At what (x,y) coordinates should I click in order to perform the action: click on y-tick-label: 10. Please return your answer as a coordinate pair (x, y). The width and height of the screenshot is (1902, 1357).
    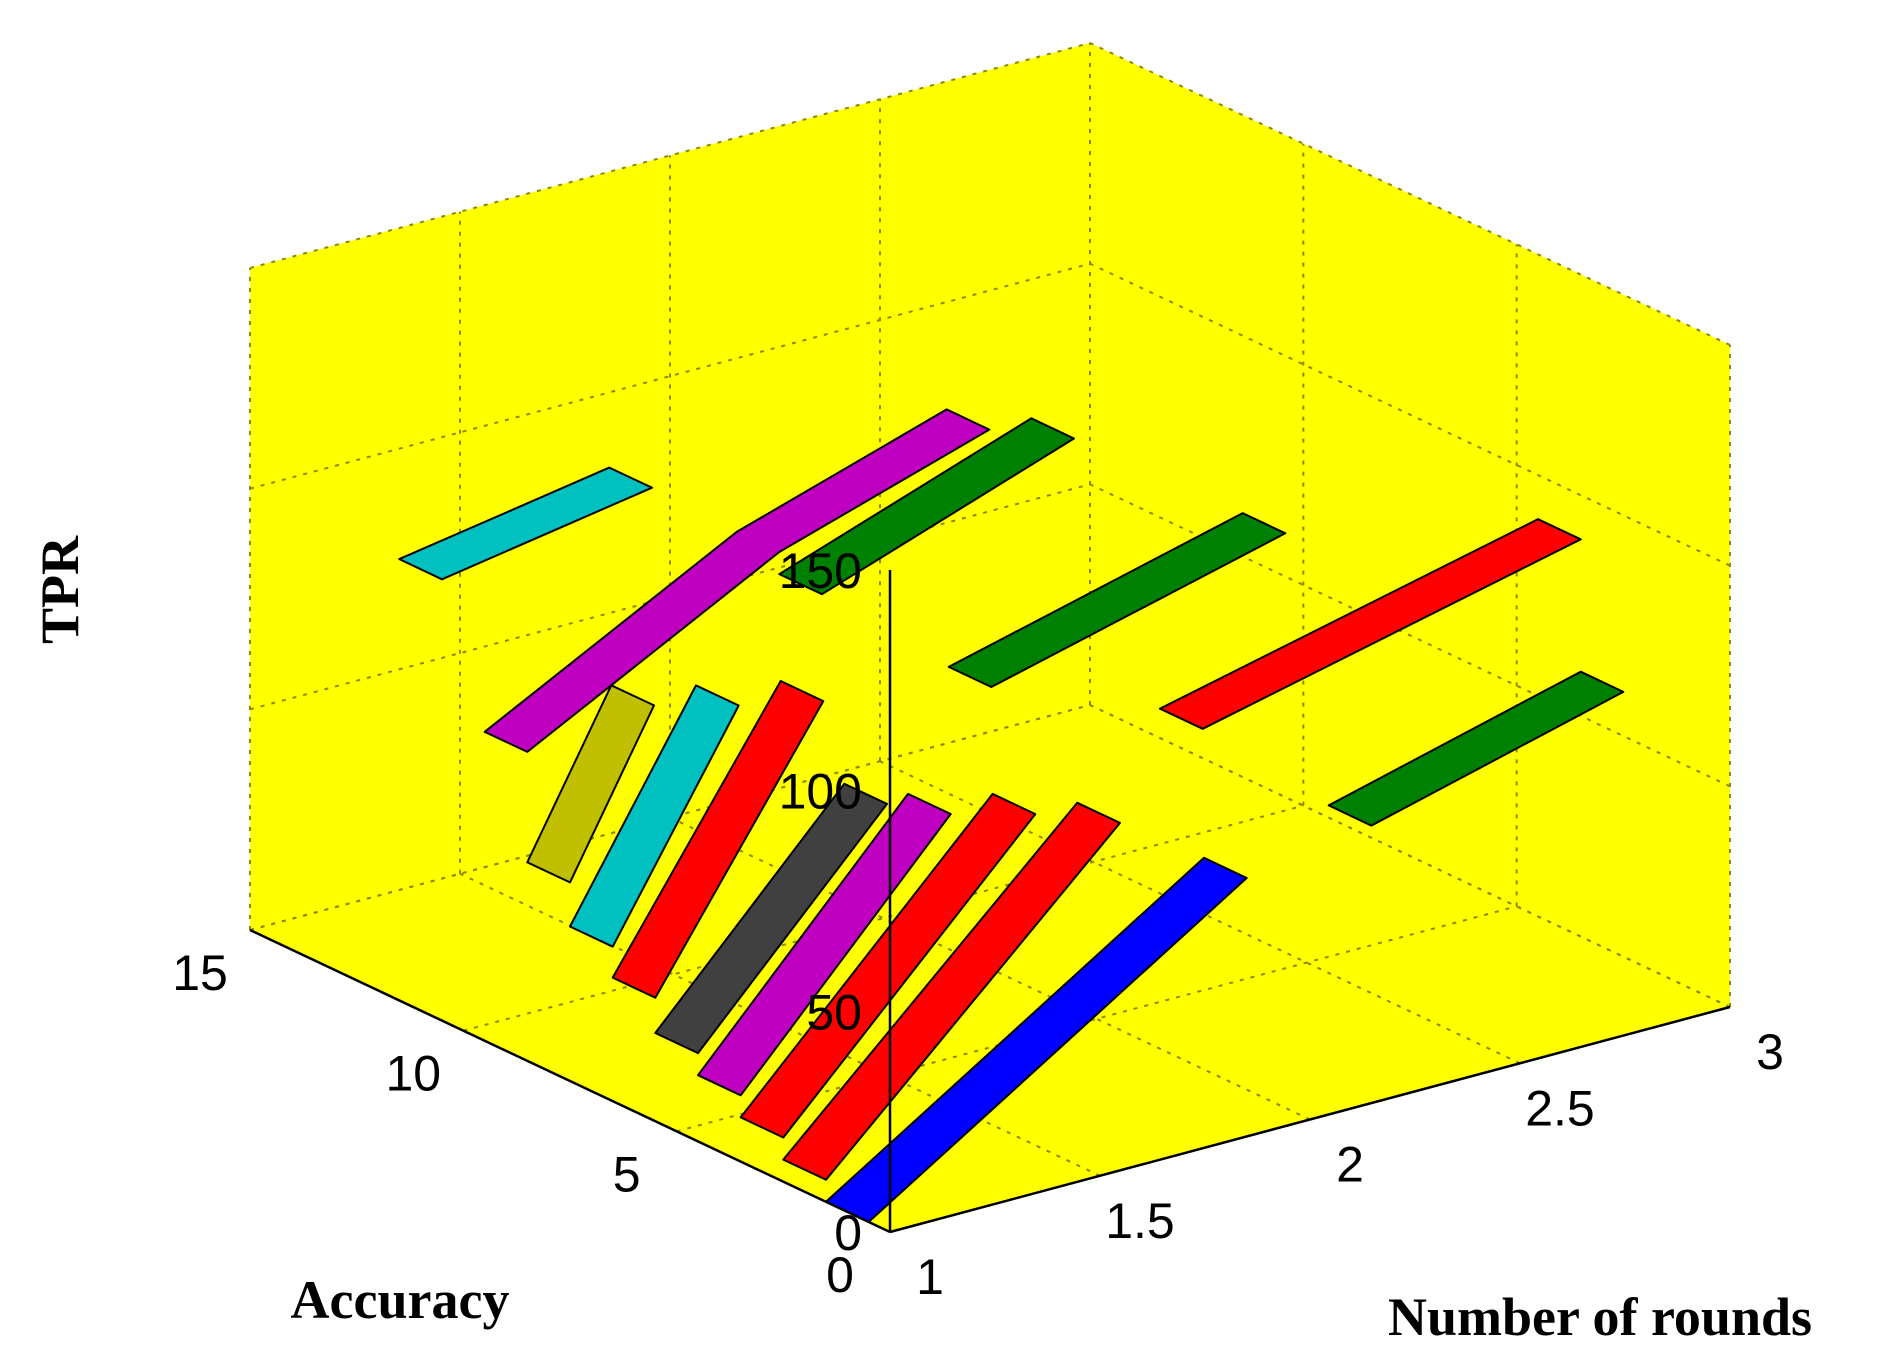
    Looking at the image, I should click on (413, 1074).